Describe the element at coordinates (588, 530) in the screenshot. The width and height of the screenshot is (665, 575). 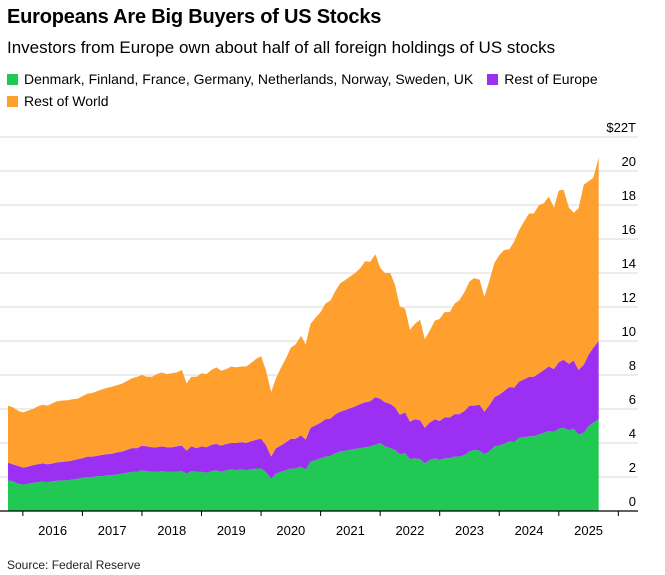
I see `x-tick-label-2025: 2025` at that location.